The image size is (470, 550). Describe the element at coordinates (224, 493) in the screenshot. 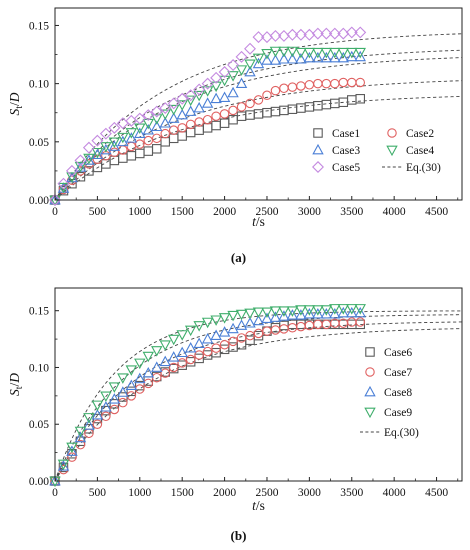

I see `x-tick-label: 2000` at that location.